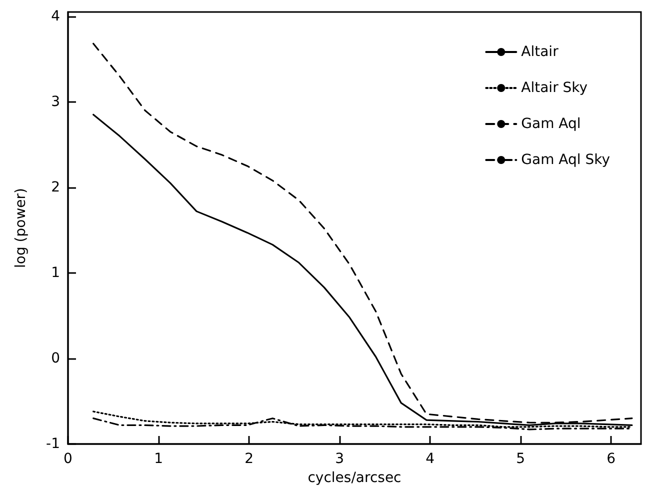 The height and width of the screenshot is (502, 665). Describe the element at coordinates (55, 16) in the screenshot. I see `y-tick-label: 4` at that location.